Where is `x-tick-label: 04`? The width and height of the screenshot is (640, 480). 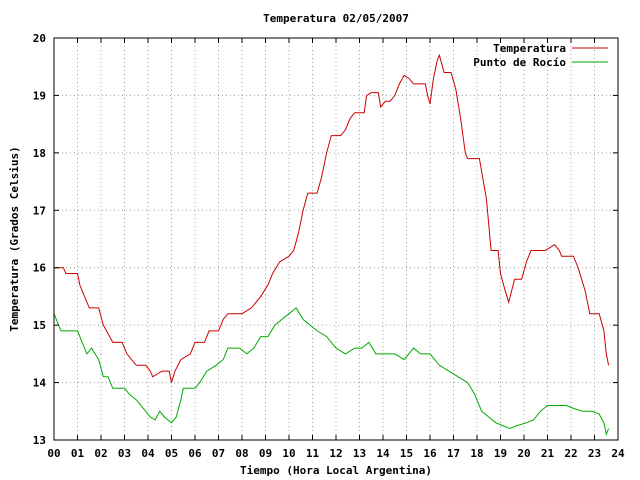
x-tick-label: 04 is located at coordinates (148, 453).